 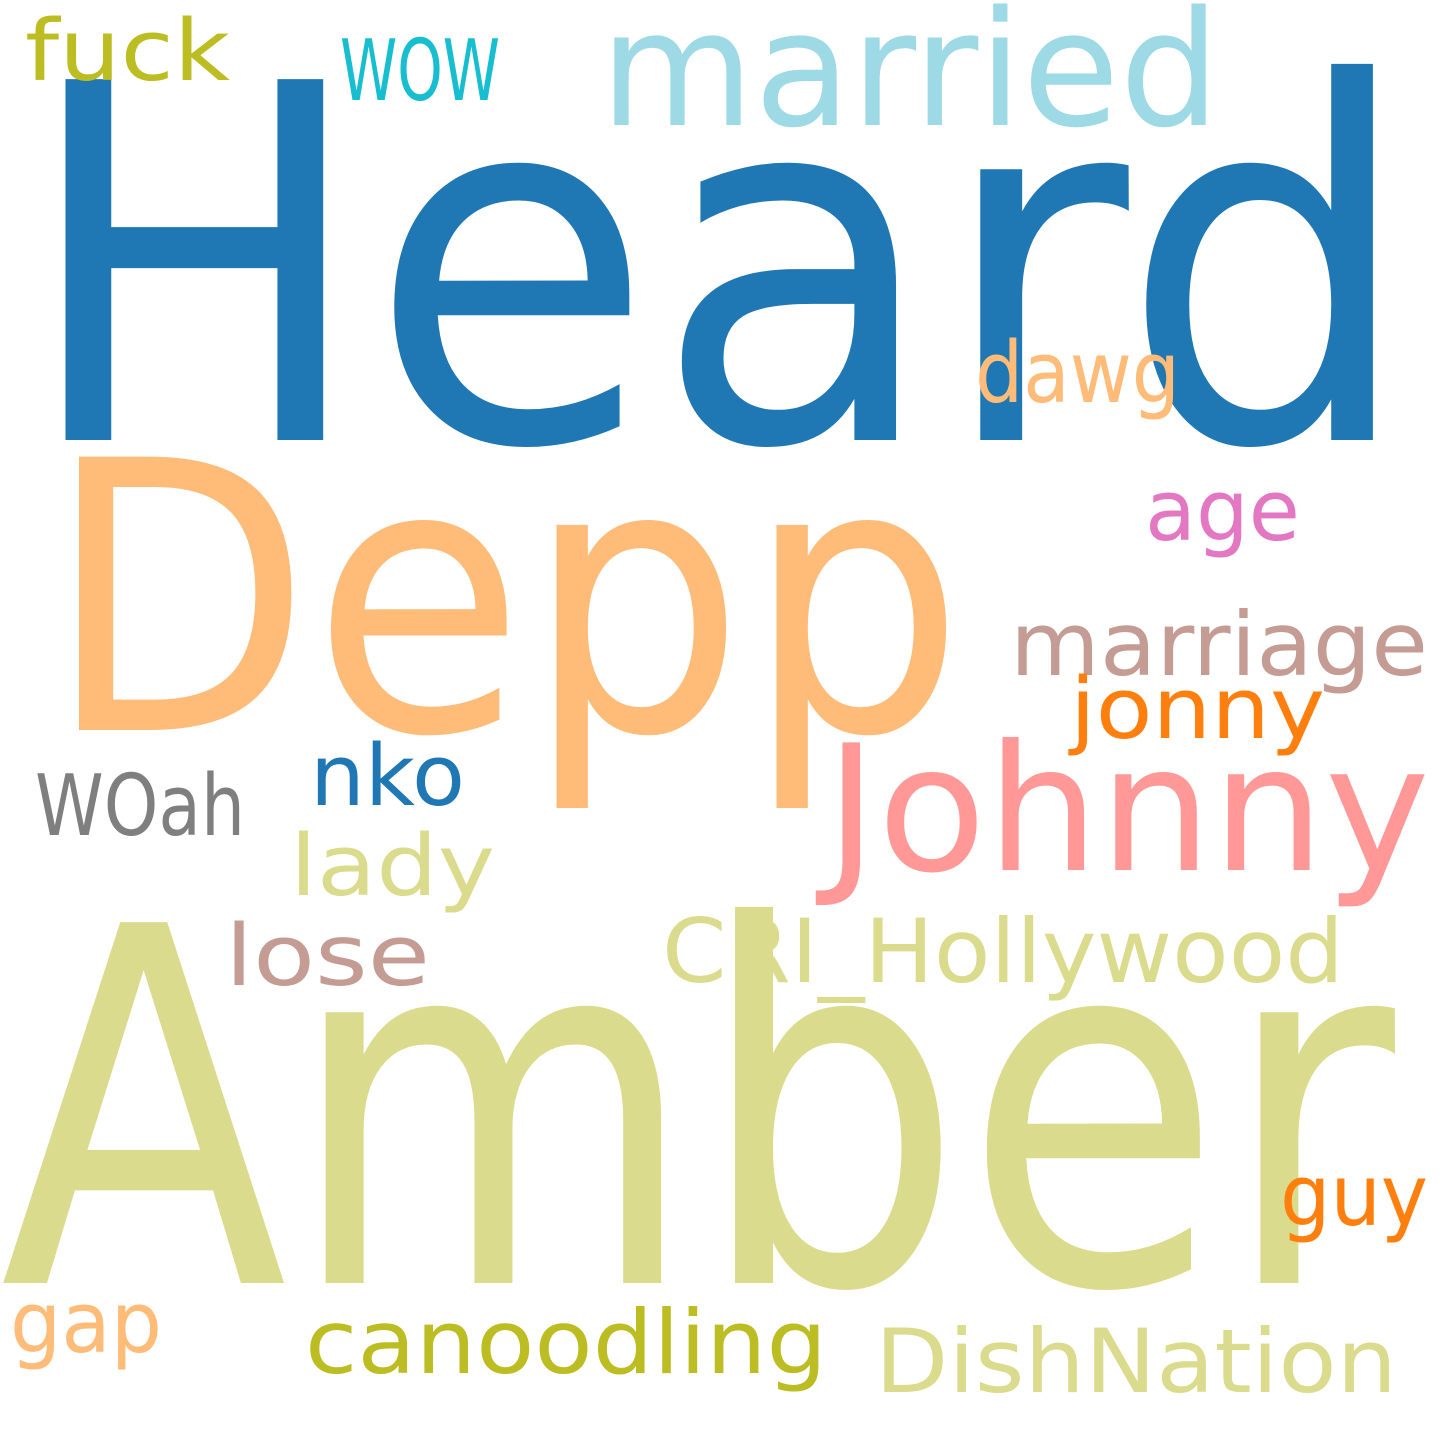 I want to click on word-jonny: jonny, so click(x=1196, y=709).